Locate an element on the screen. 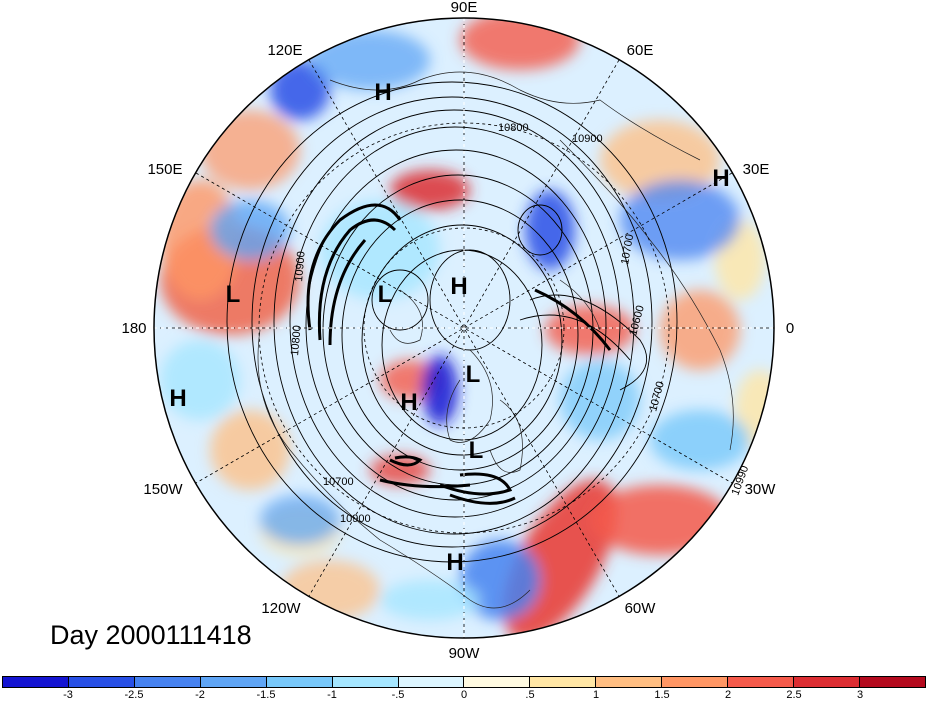  colorbar-tick-label: .5 is located at coordinates (530, 695).